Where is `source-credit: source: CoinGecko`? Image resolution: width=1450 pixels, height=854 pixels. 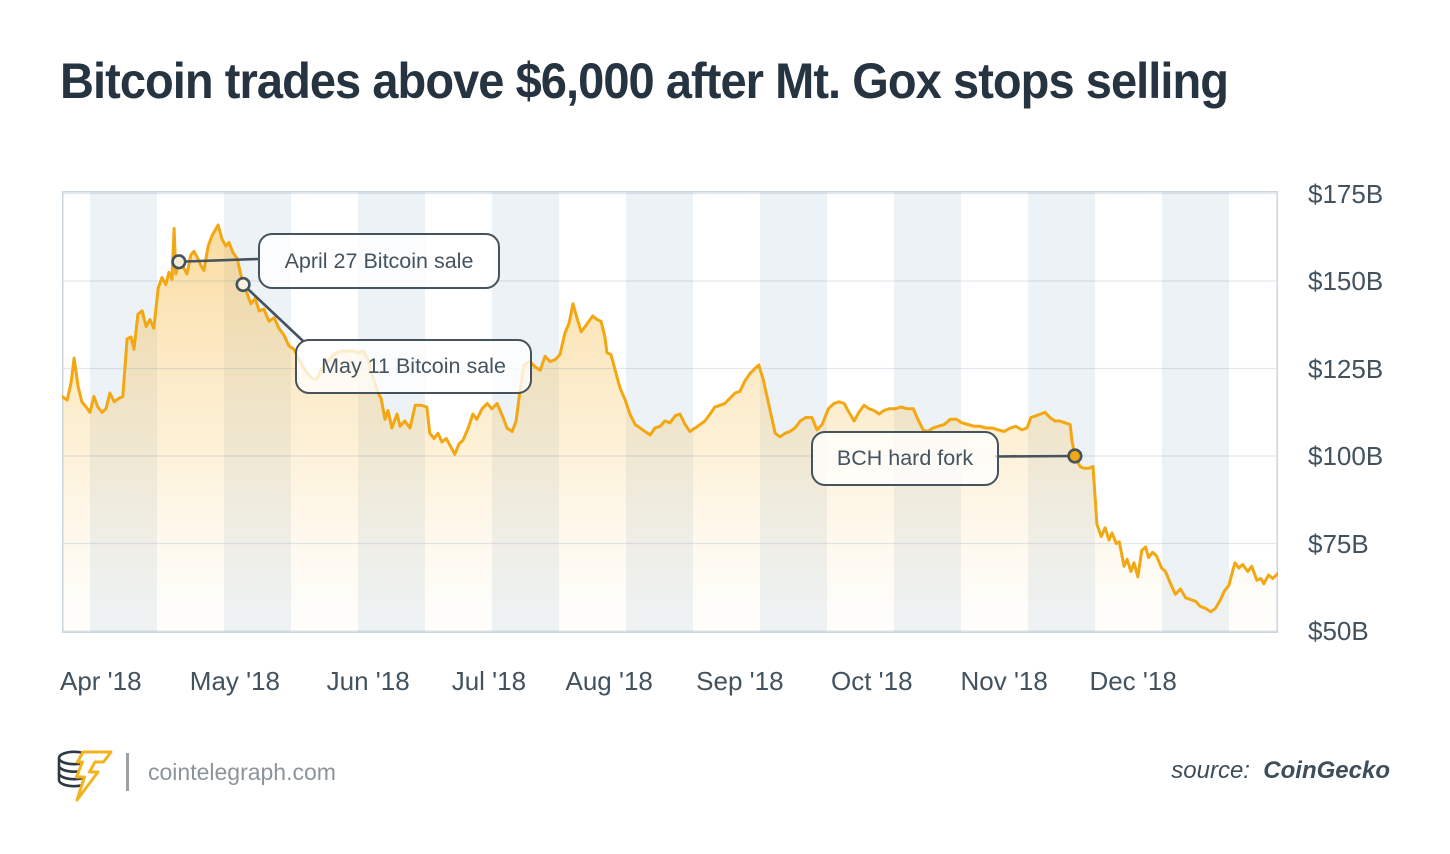
source-credit: source: CoinGecko is located at coordinates (1280, 771).